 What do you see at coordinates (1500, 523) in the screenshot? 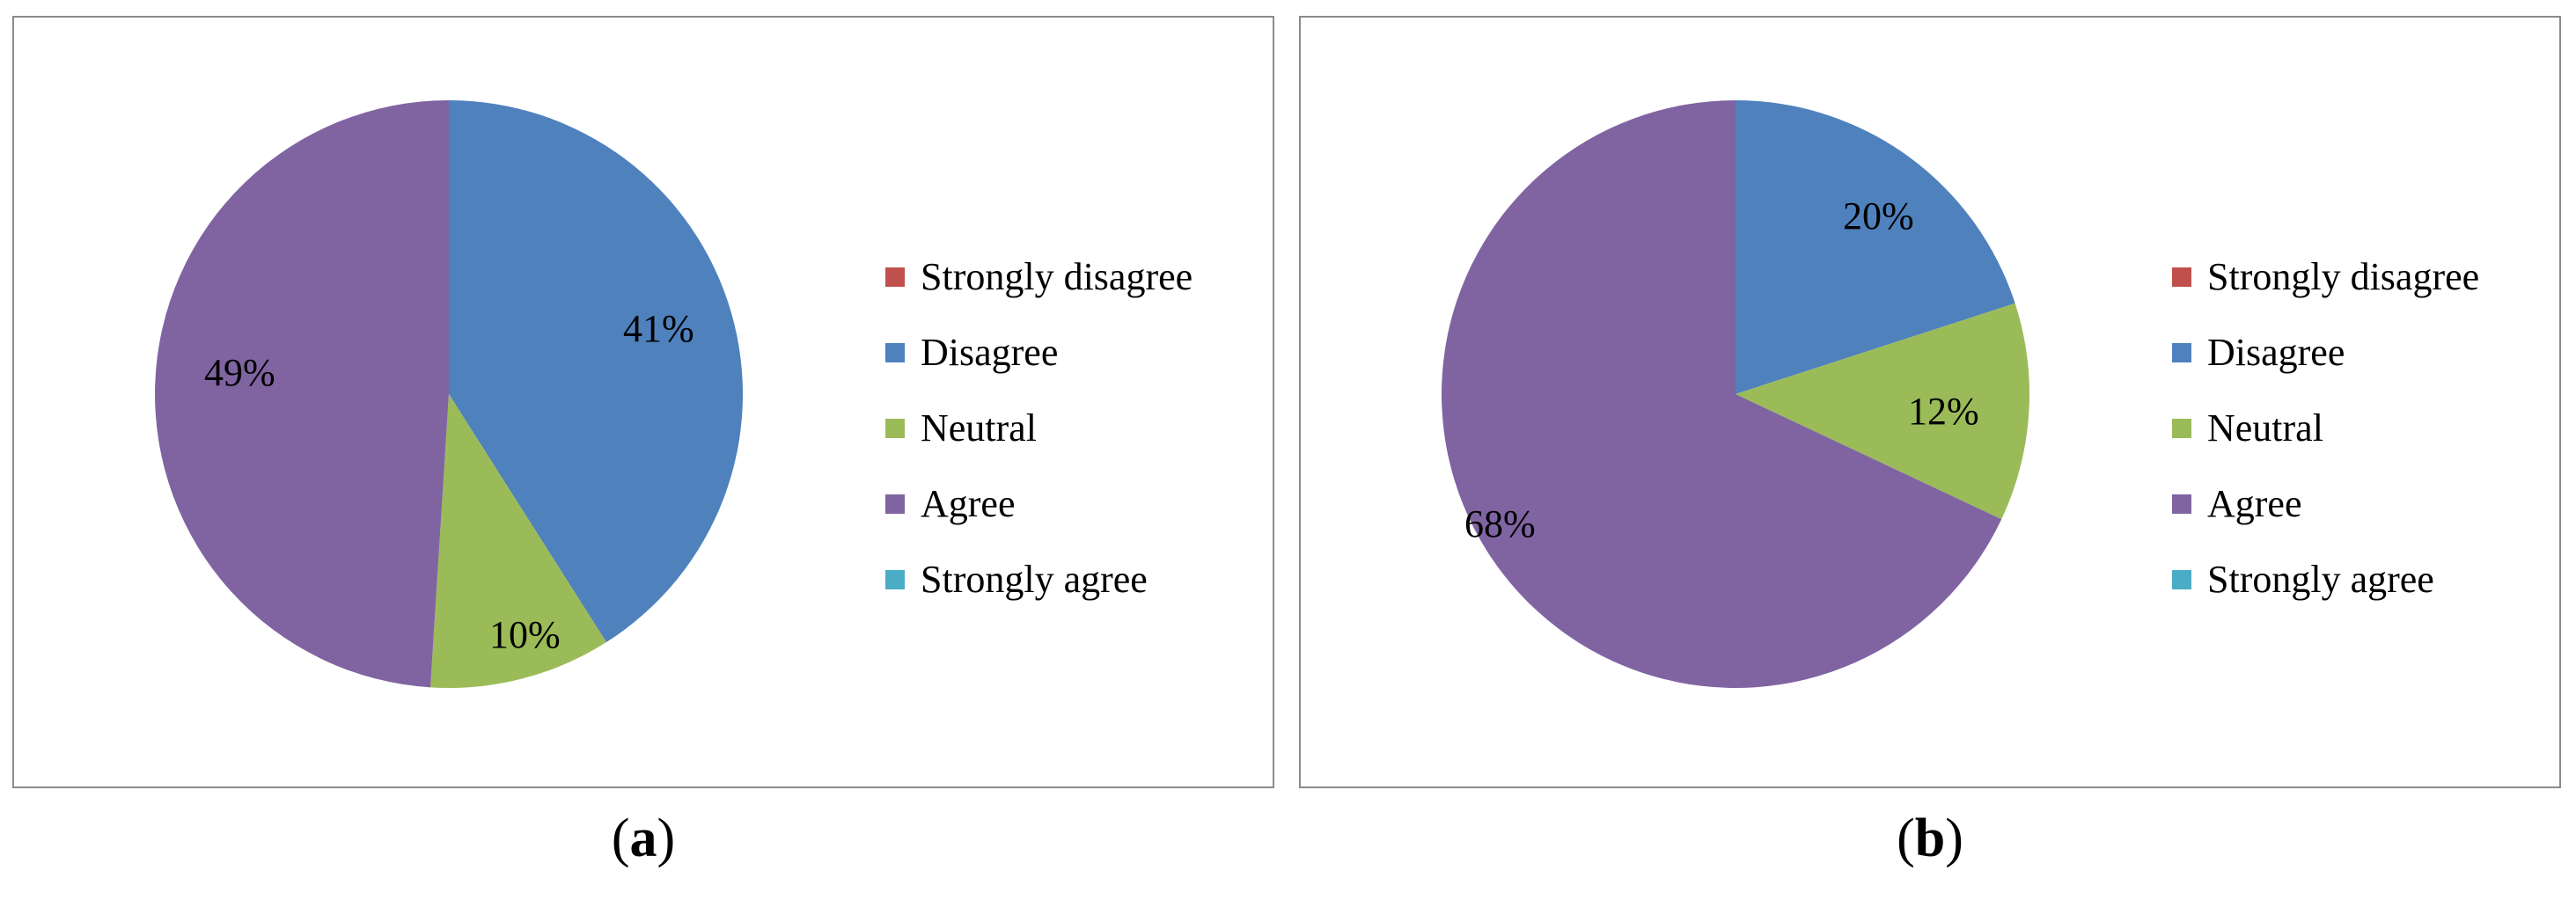
I see `data-label-agree: 68%` at bounding box center [1500, 523].